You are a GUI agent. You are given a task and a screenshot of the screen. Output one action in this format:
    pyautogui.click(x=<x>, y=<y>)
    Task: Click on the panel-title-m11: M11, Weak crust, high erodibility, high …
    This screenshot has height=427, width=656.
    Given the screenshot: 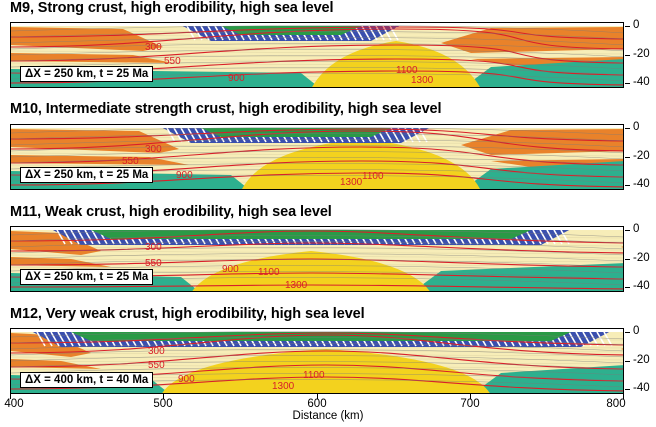 What is the action you would take?
    pyautogui.click(x=171, y=212)
    